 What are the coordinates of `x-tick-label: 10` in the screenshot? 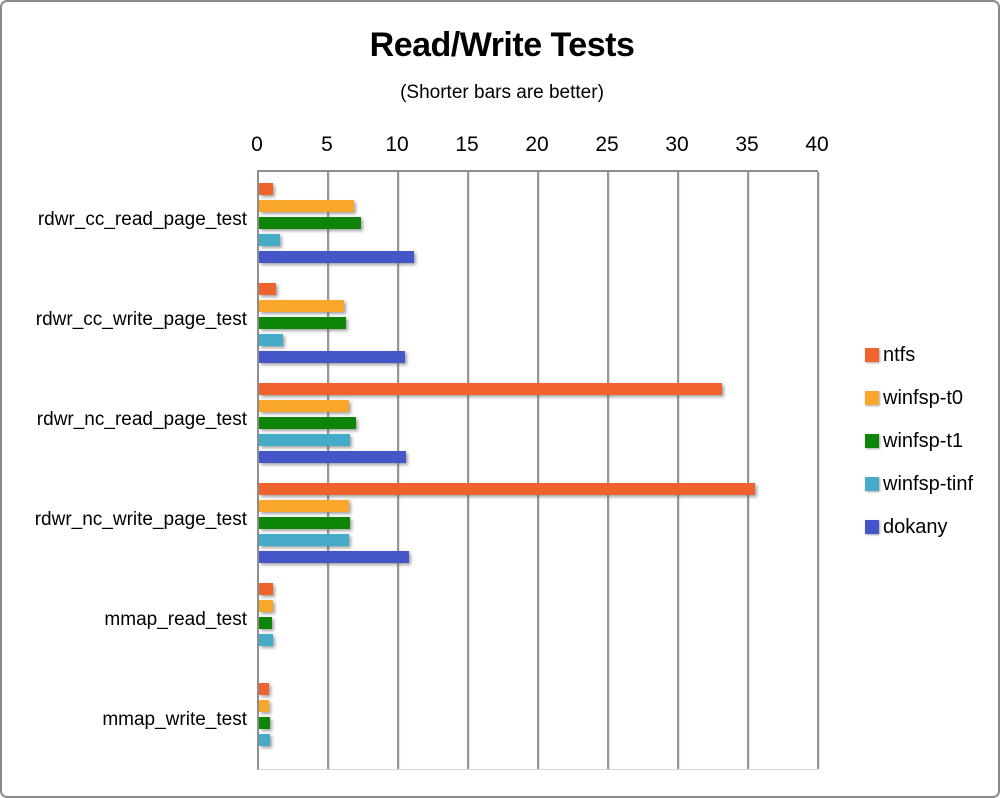 It's located at (397, 144).